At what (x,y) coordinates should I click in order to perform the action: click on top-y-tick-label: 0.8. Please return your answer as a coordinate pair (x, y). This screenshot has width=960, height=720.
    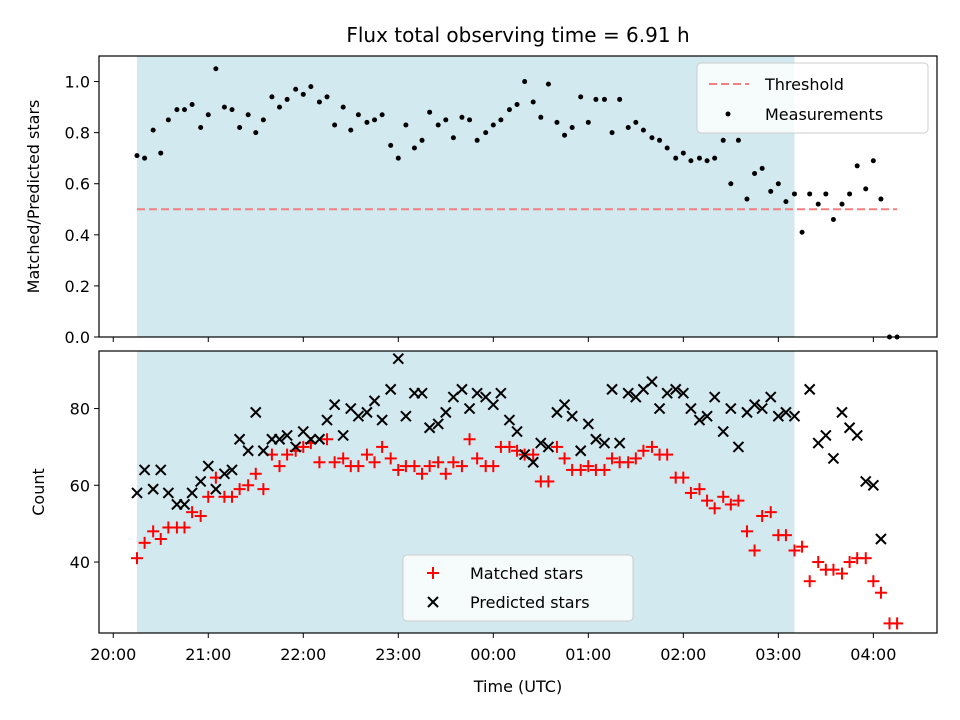
    Looking at the image, I should click on (77, 133).